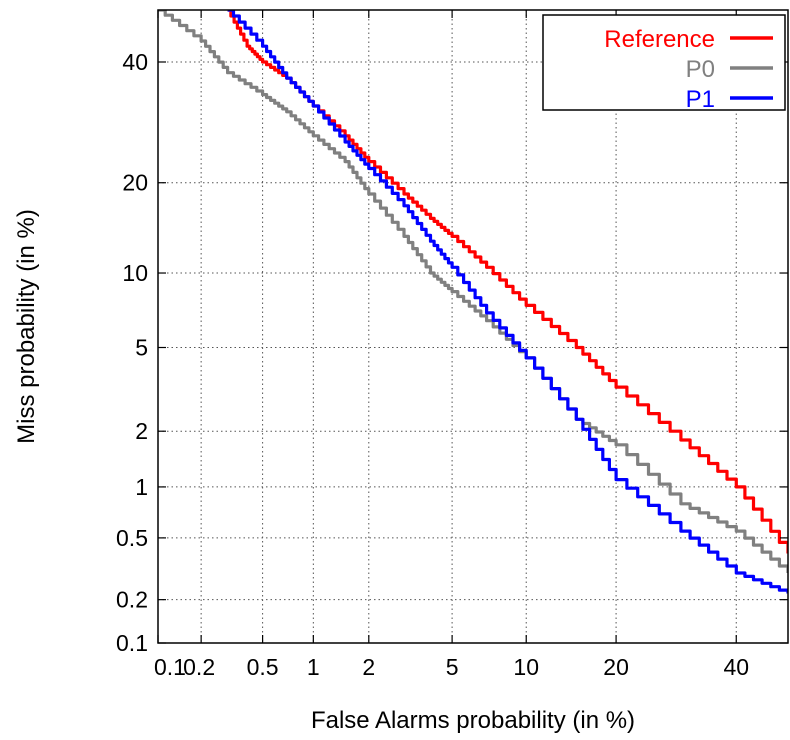 The height and width of the screenshot is (740, 790). What do you see at coordinates (26, 326) in the screenshot?
I see `y-axis-label: Miss probability (in %)` at bounding box center [26, 326].